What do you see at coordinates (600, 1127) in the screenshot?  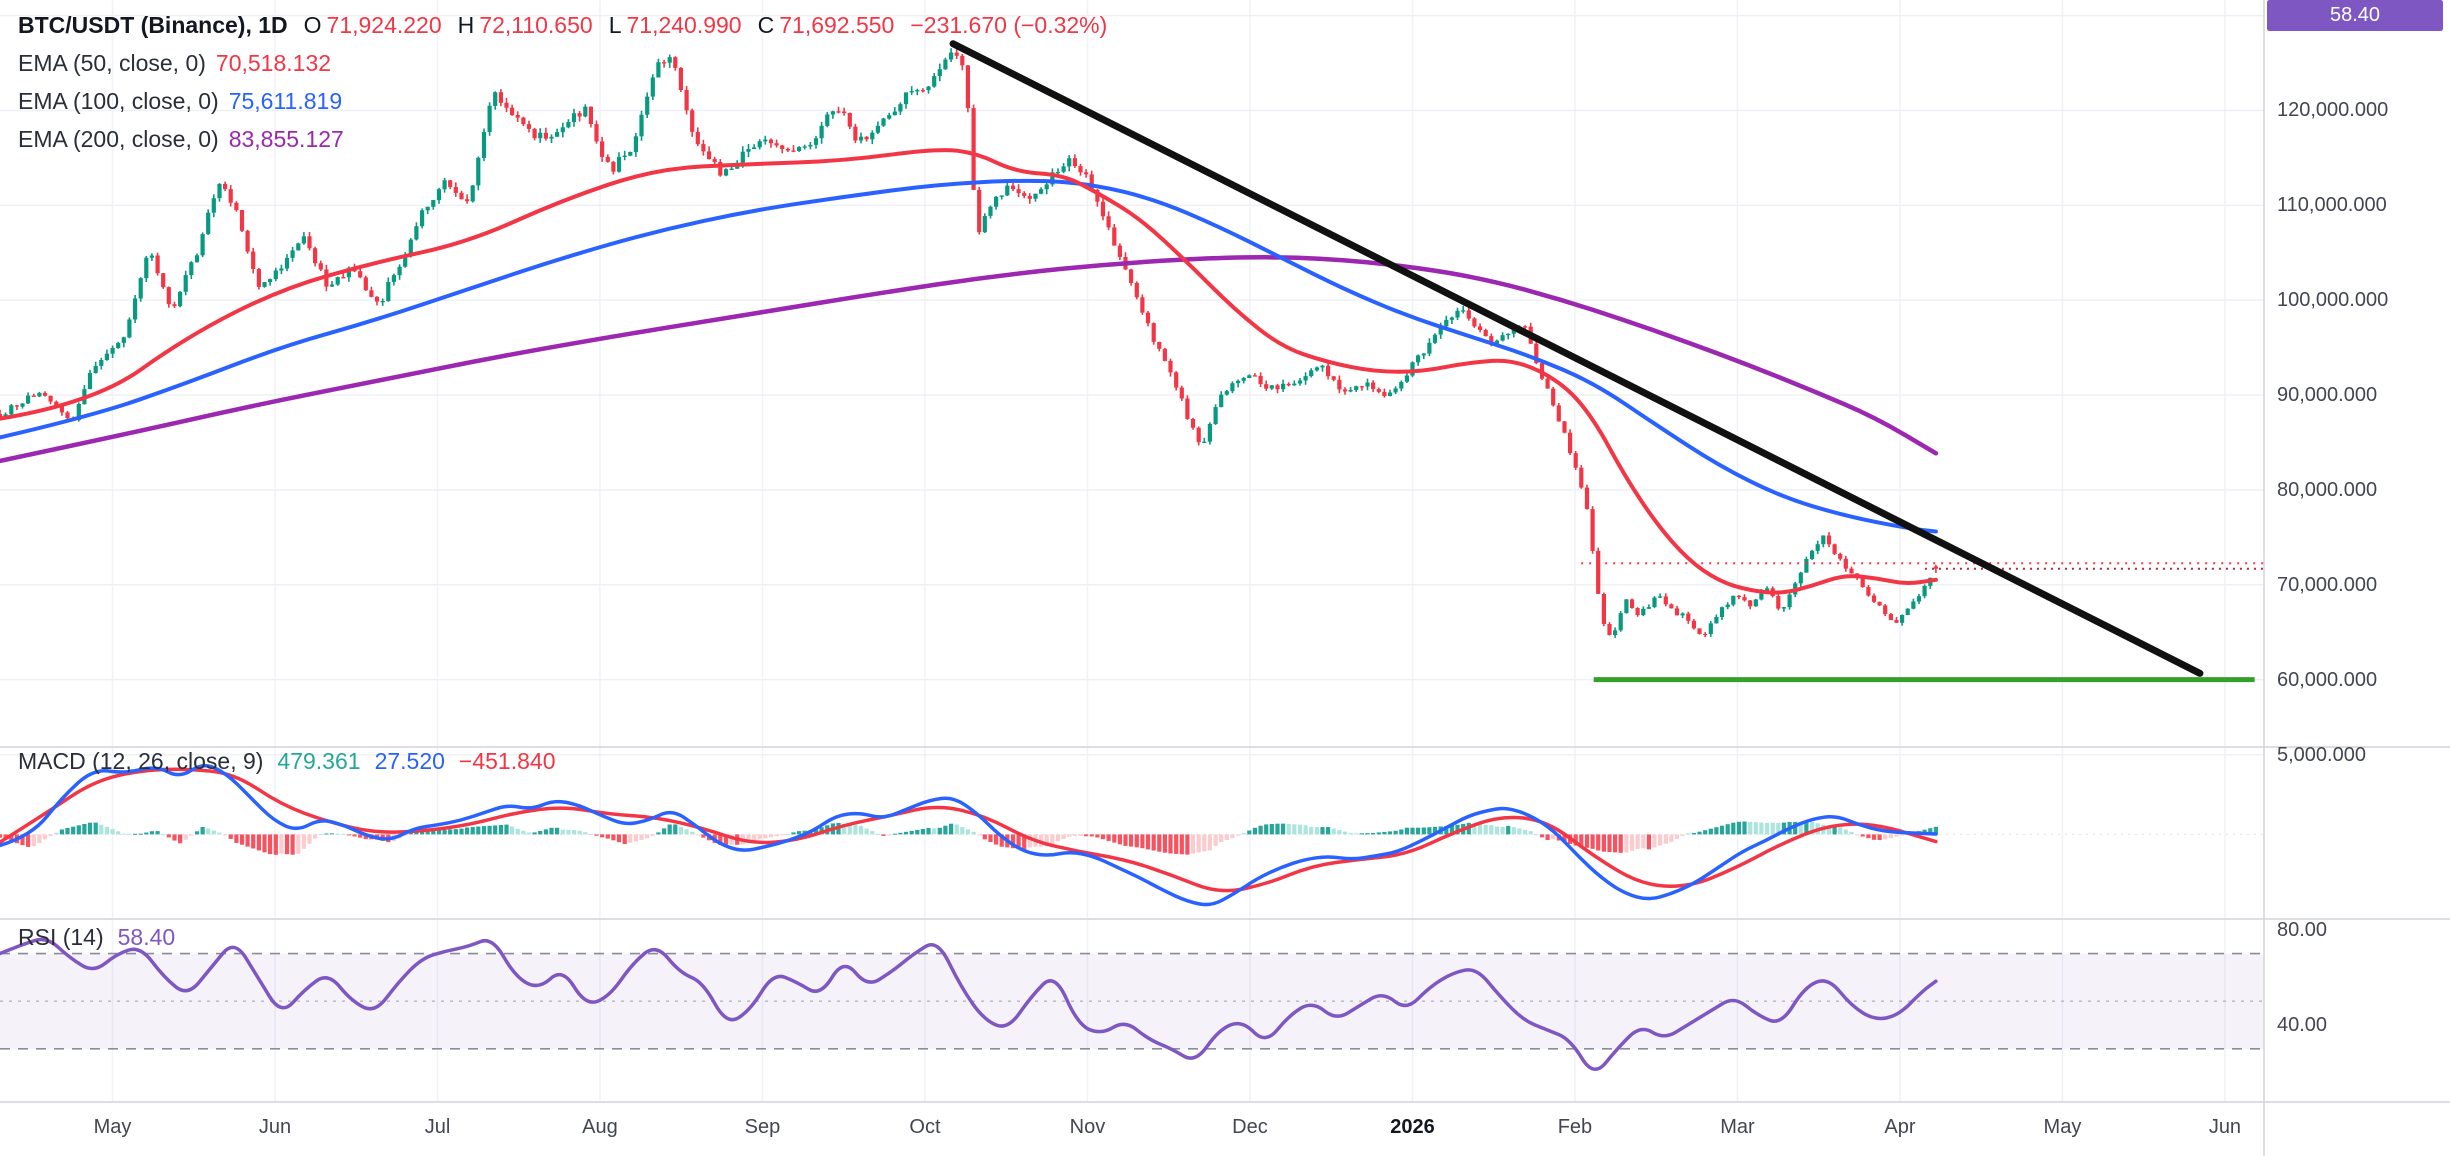 I see `time-label-aug: Aug` at bounding box center [600, 1127].